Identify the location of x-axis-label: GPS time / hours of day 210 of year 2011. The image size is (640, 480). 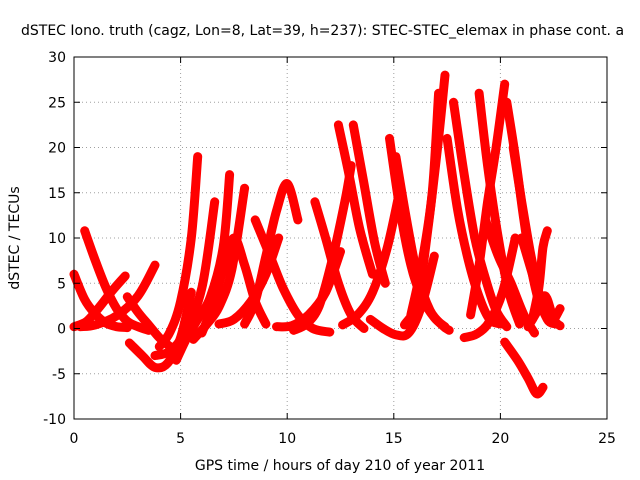
(340, 466).